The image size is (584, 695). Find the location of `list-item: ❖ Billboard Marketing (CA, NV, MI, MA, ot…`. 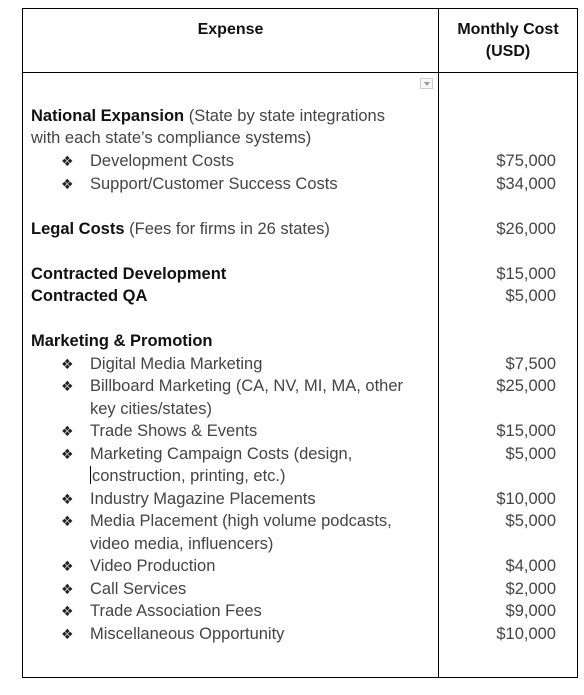

list-item: ❖ Billboard Marketing (CA, NV, MI, MA, ot… is located at coordinates (232, 386).